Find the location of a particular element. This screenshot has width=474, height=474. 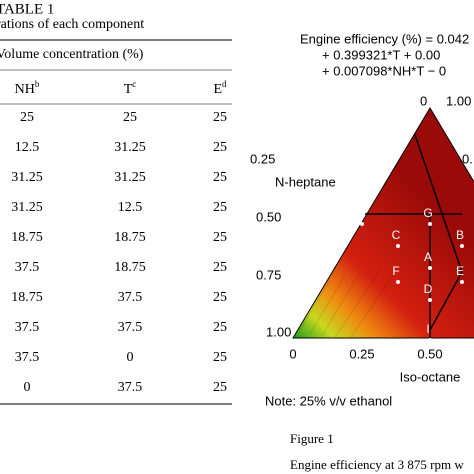

column-header: Tc is located at coordinates (130, 88).